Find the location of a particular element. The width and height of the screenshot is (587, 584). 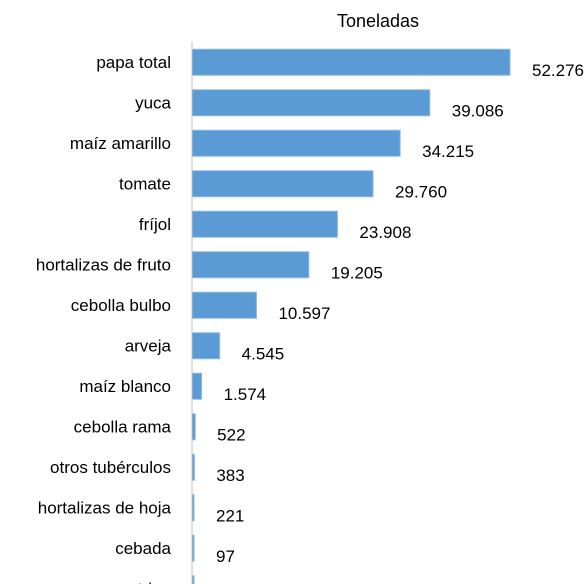

value-label: 34.215 is located at coordinates (448, 151).